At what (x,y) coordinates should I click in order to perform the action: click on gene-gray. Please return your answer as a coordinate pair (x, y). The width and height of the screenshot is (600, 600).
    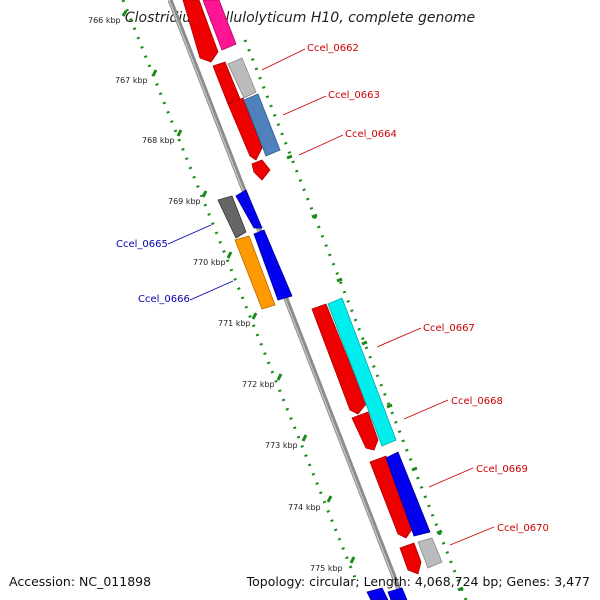
    Looking at the image, I should click on (232, 217).